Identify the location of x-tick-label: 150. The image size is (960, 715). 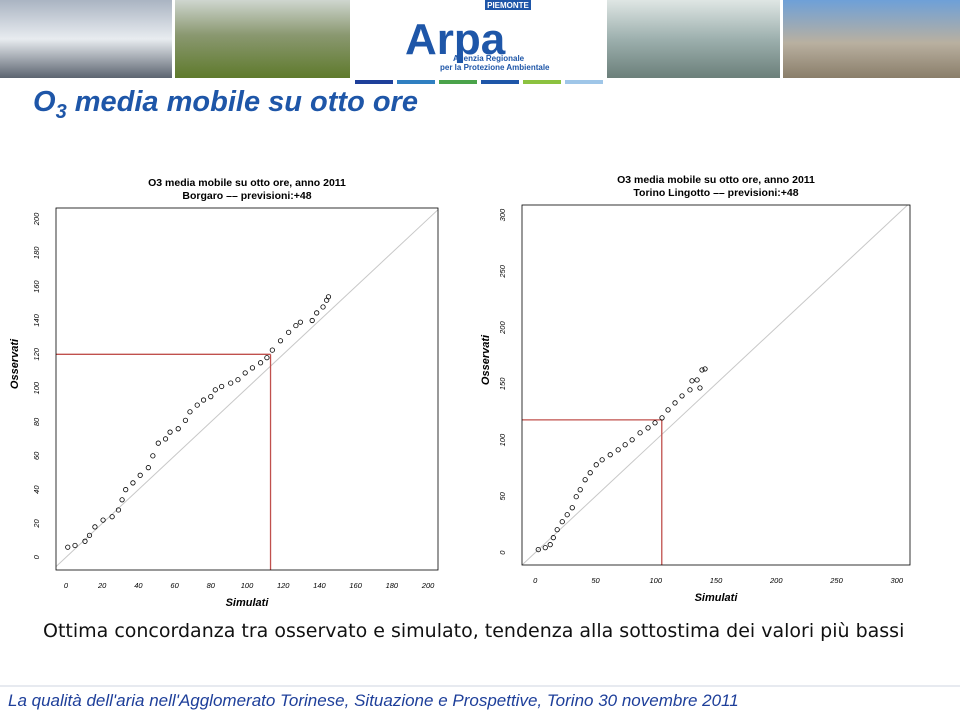
(716, 580).